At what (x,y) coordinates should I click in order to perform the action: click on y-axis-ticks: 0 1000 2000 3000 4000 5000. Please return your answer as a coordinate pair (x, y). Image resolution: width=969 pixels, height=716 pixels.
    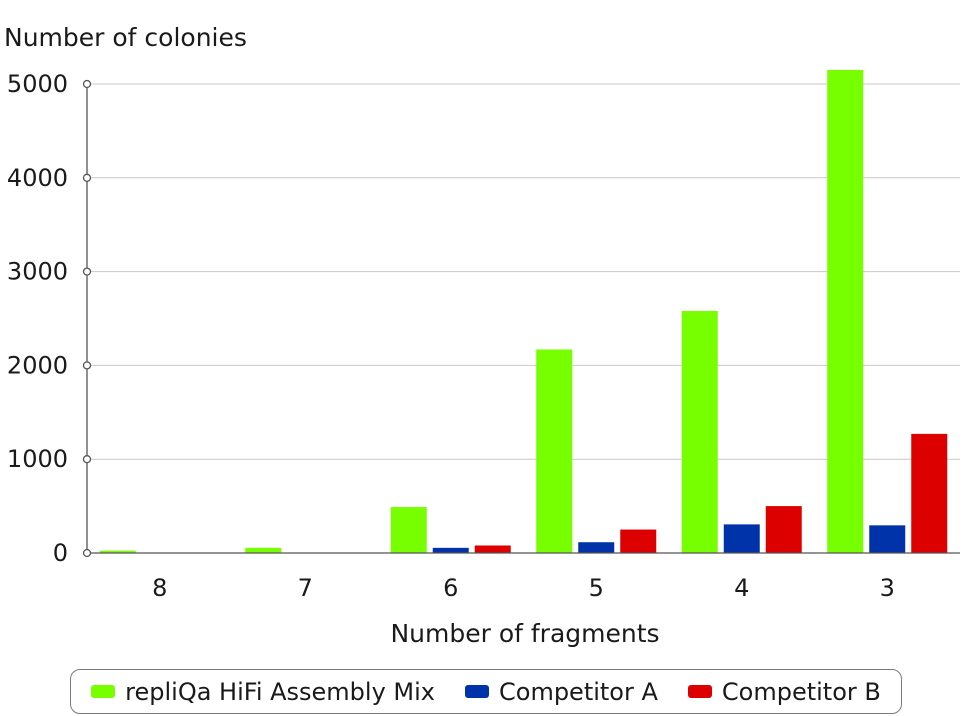
    Looking at the image, I should click on (49, 318).